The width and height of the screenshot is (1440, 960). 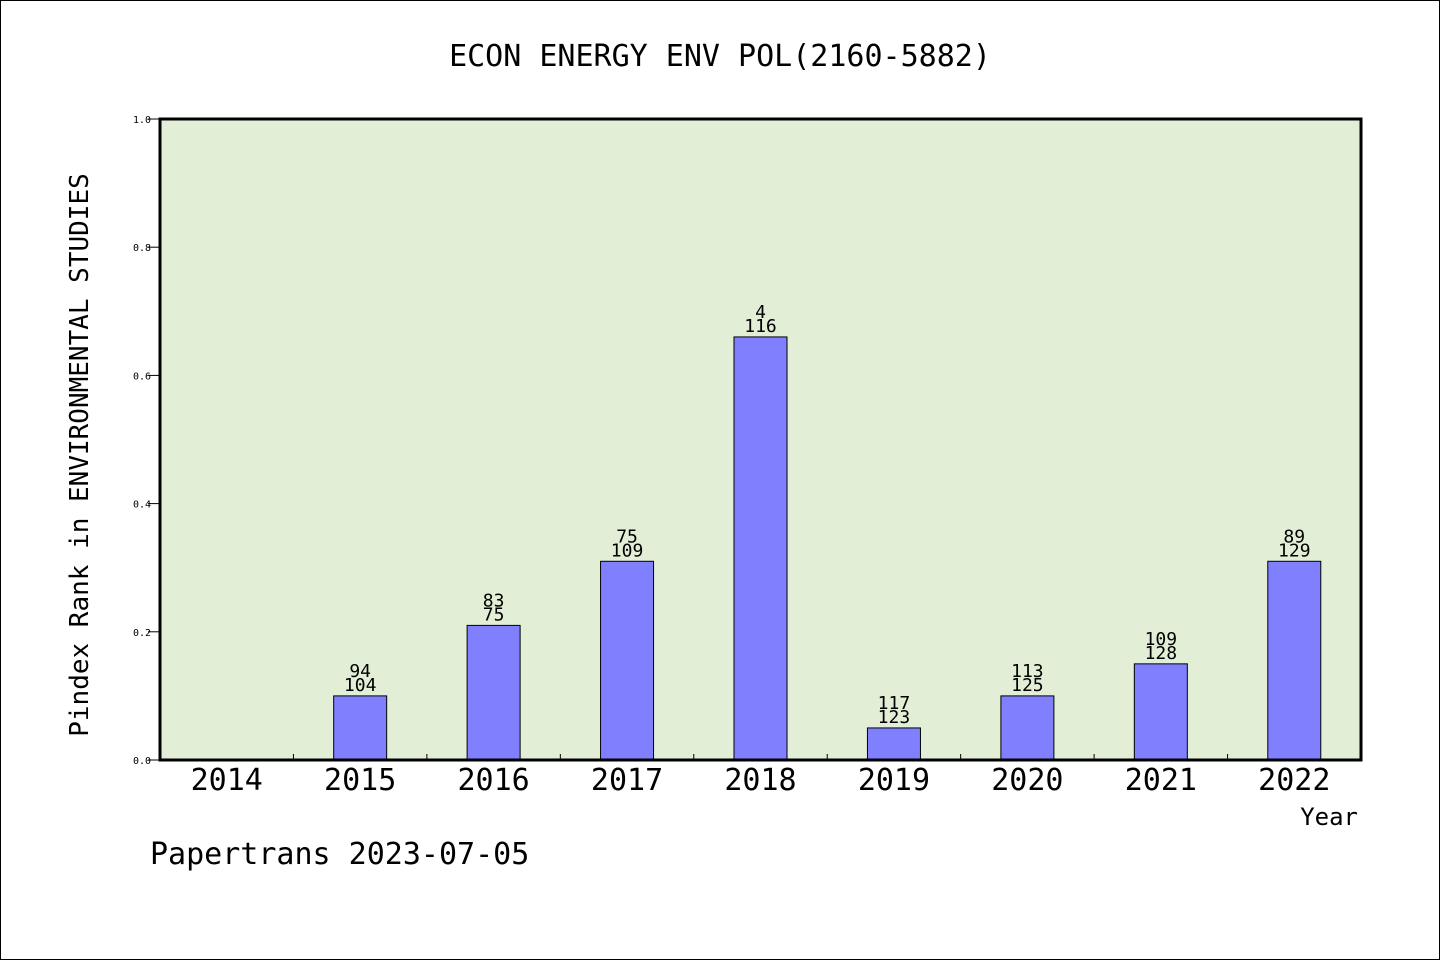 I want to click on x-tick-label: 2020, so click(x=1027, y=780).